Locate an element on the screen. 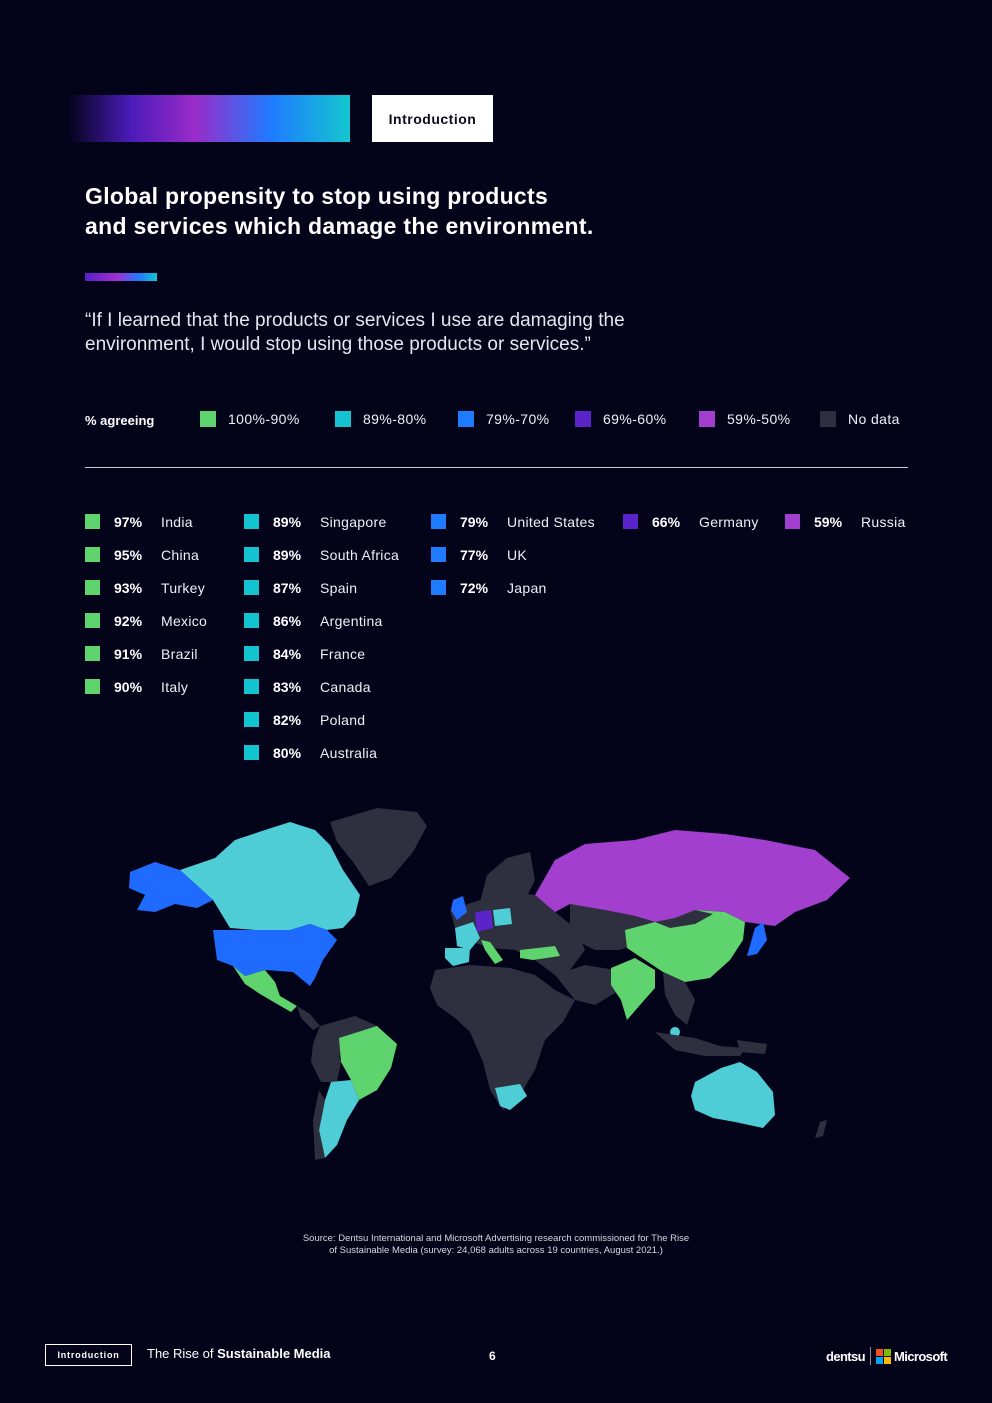 This screenshot has width=992, height=1403. legend-item-59-50: 59%-50% is located at coordinates (745, 419).